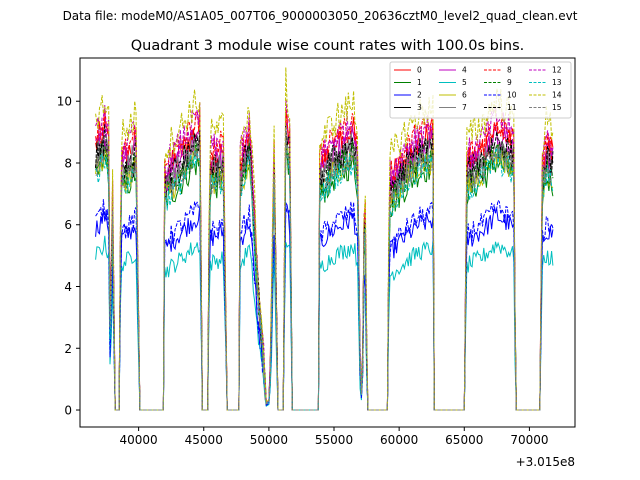 This screenshot has height=480, width=640. What do you see at coordinates (464, 107) in the screenshot?
I see `legend-label-7: 7` at bounding box center [464, 107].